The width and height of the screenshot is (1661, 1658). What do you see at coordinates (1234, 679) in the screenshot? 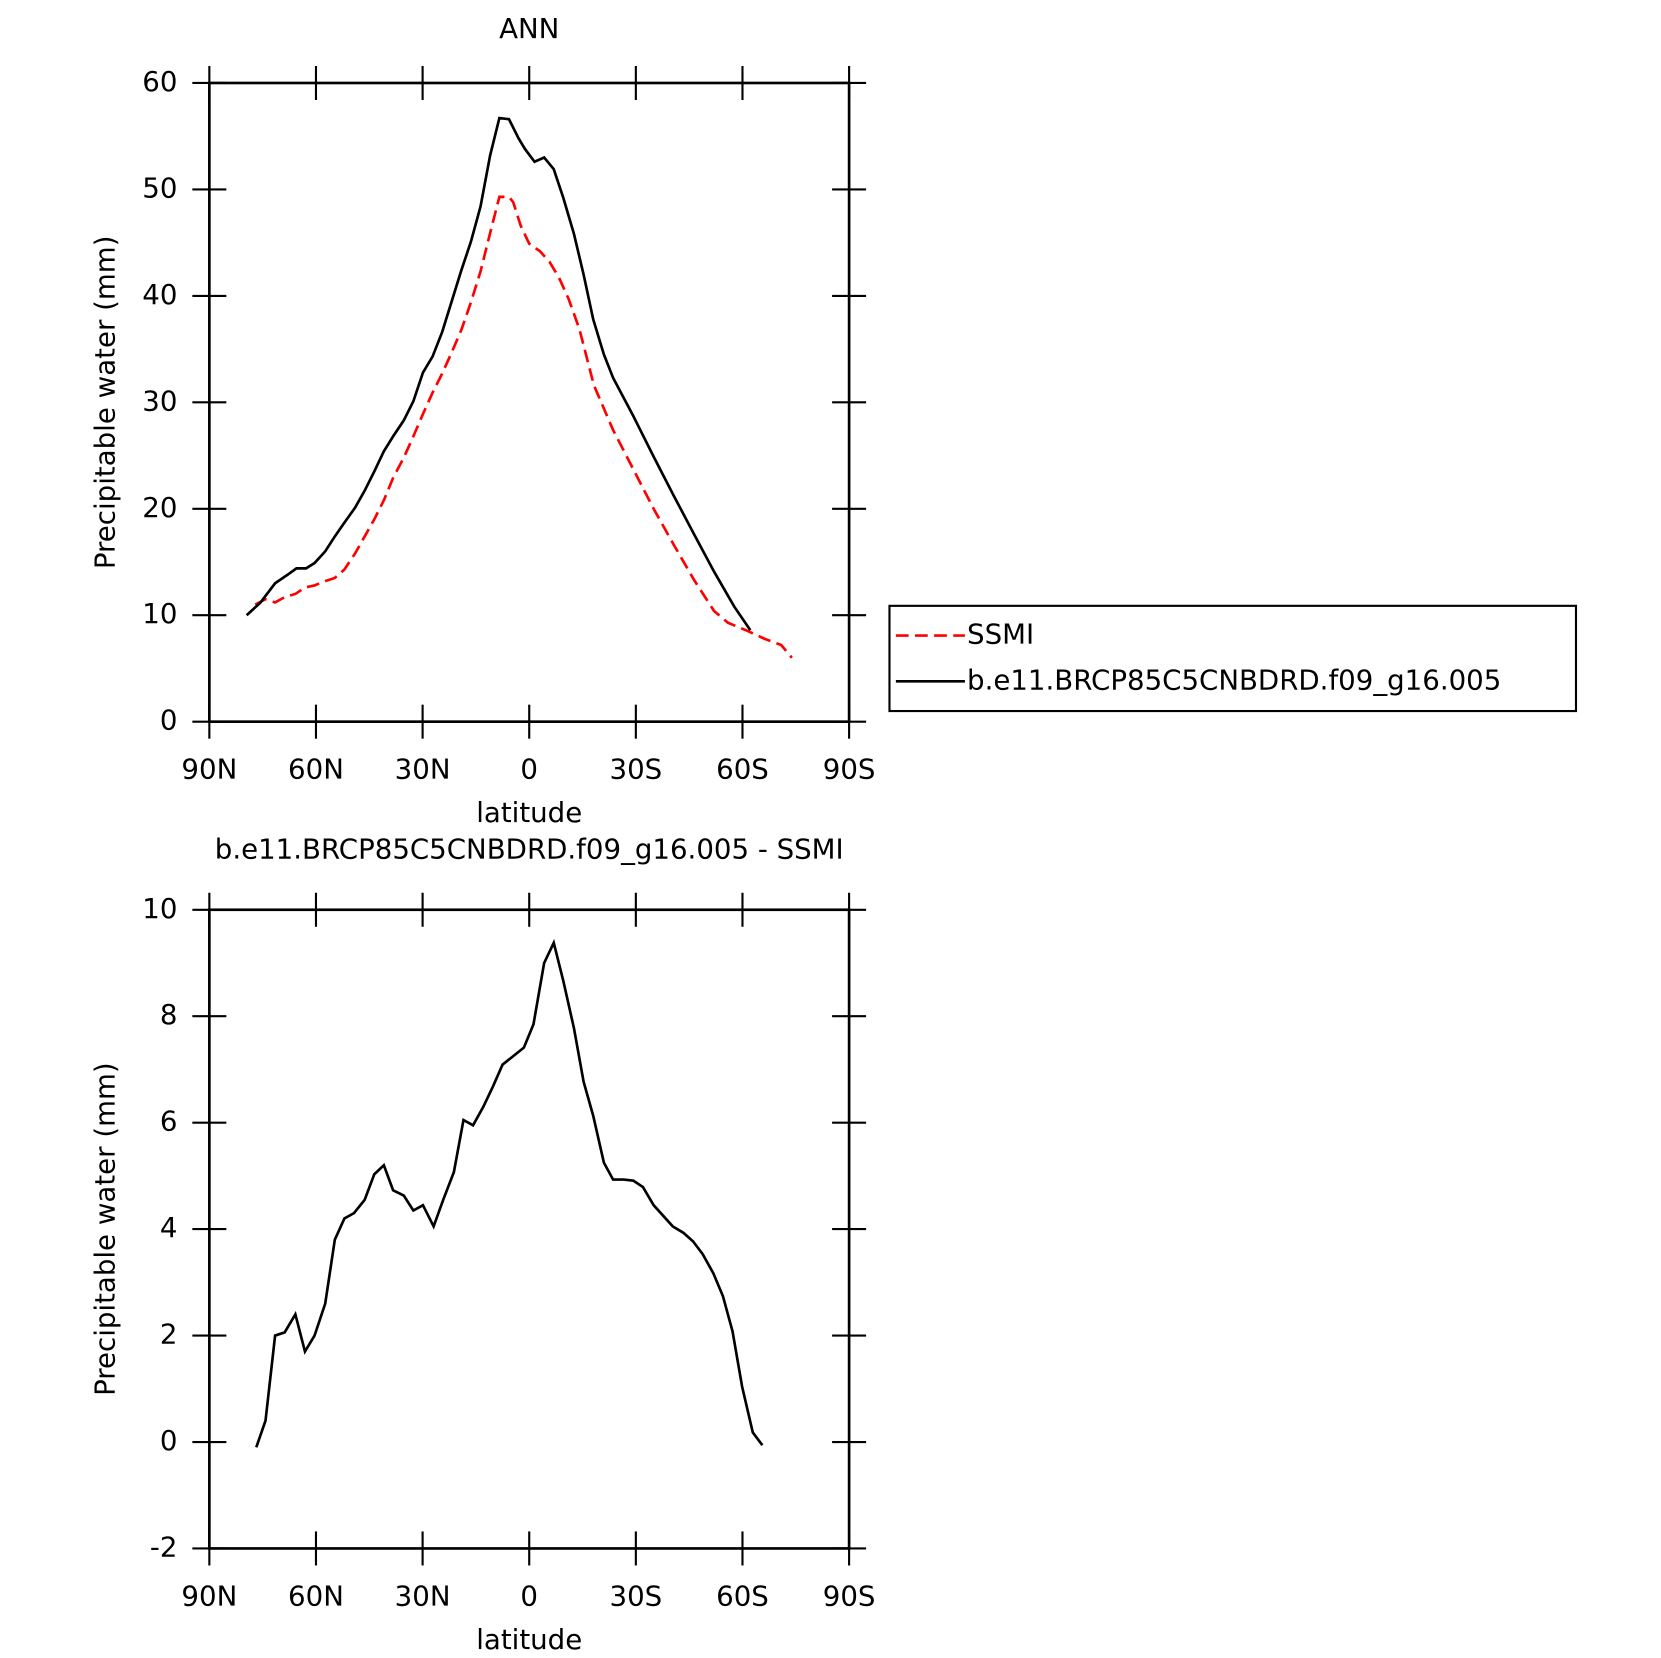
I see `legend-label: b.e11.BRCP85C5CNBDRD.f09_g16.005` at bounding box center [1234, 679].